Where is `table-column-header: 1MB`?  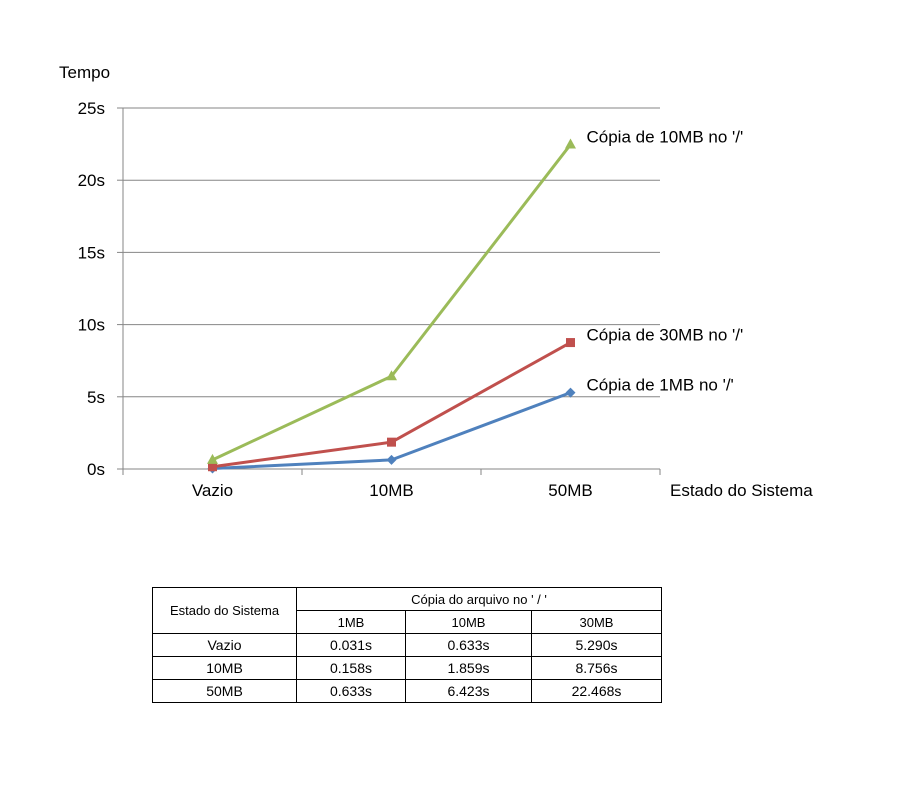
table-column-header: 1MB is located at coordinates (351, 622).